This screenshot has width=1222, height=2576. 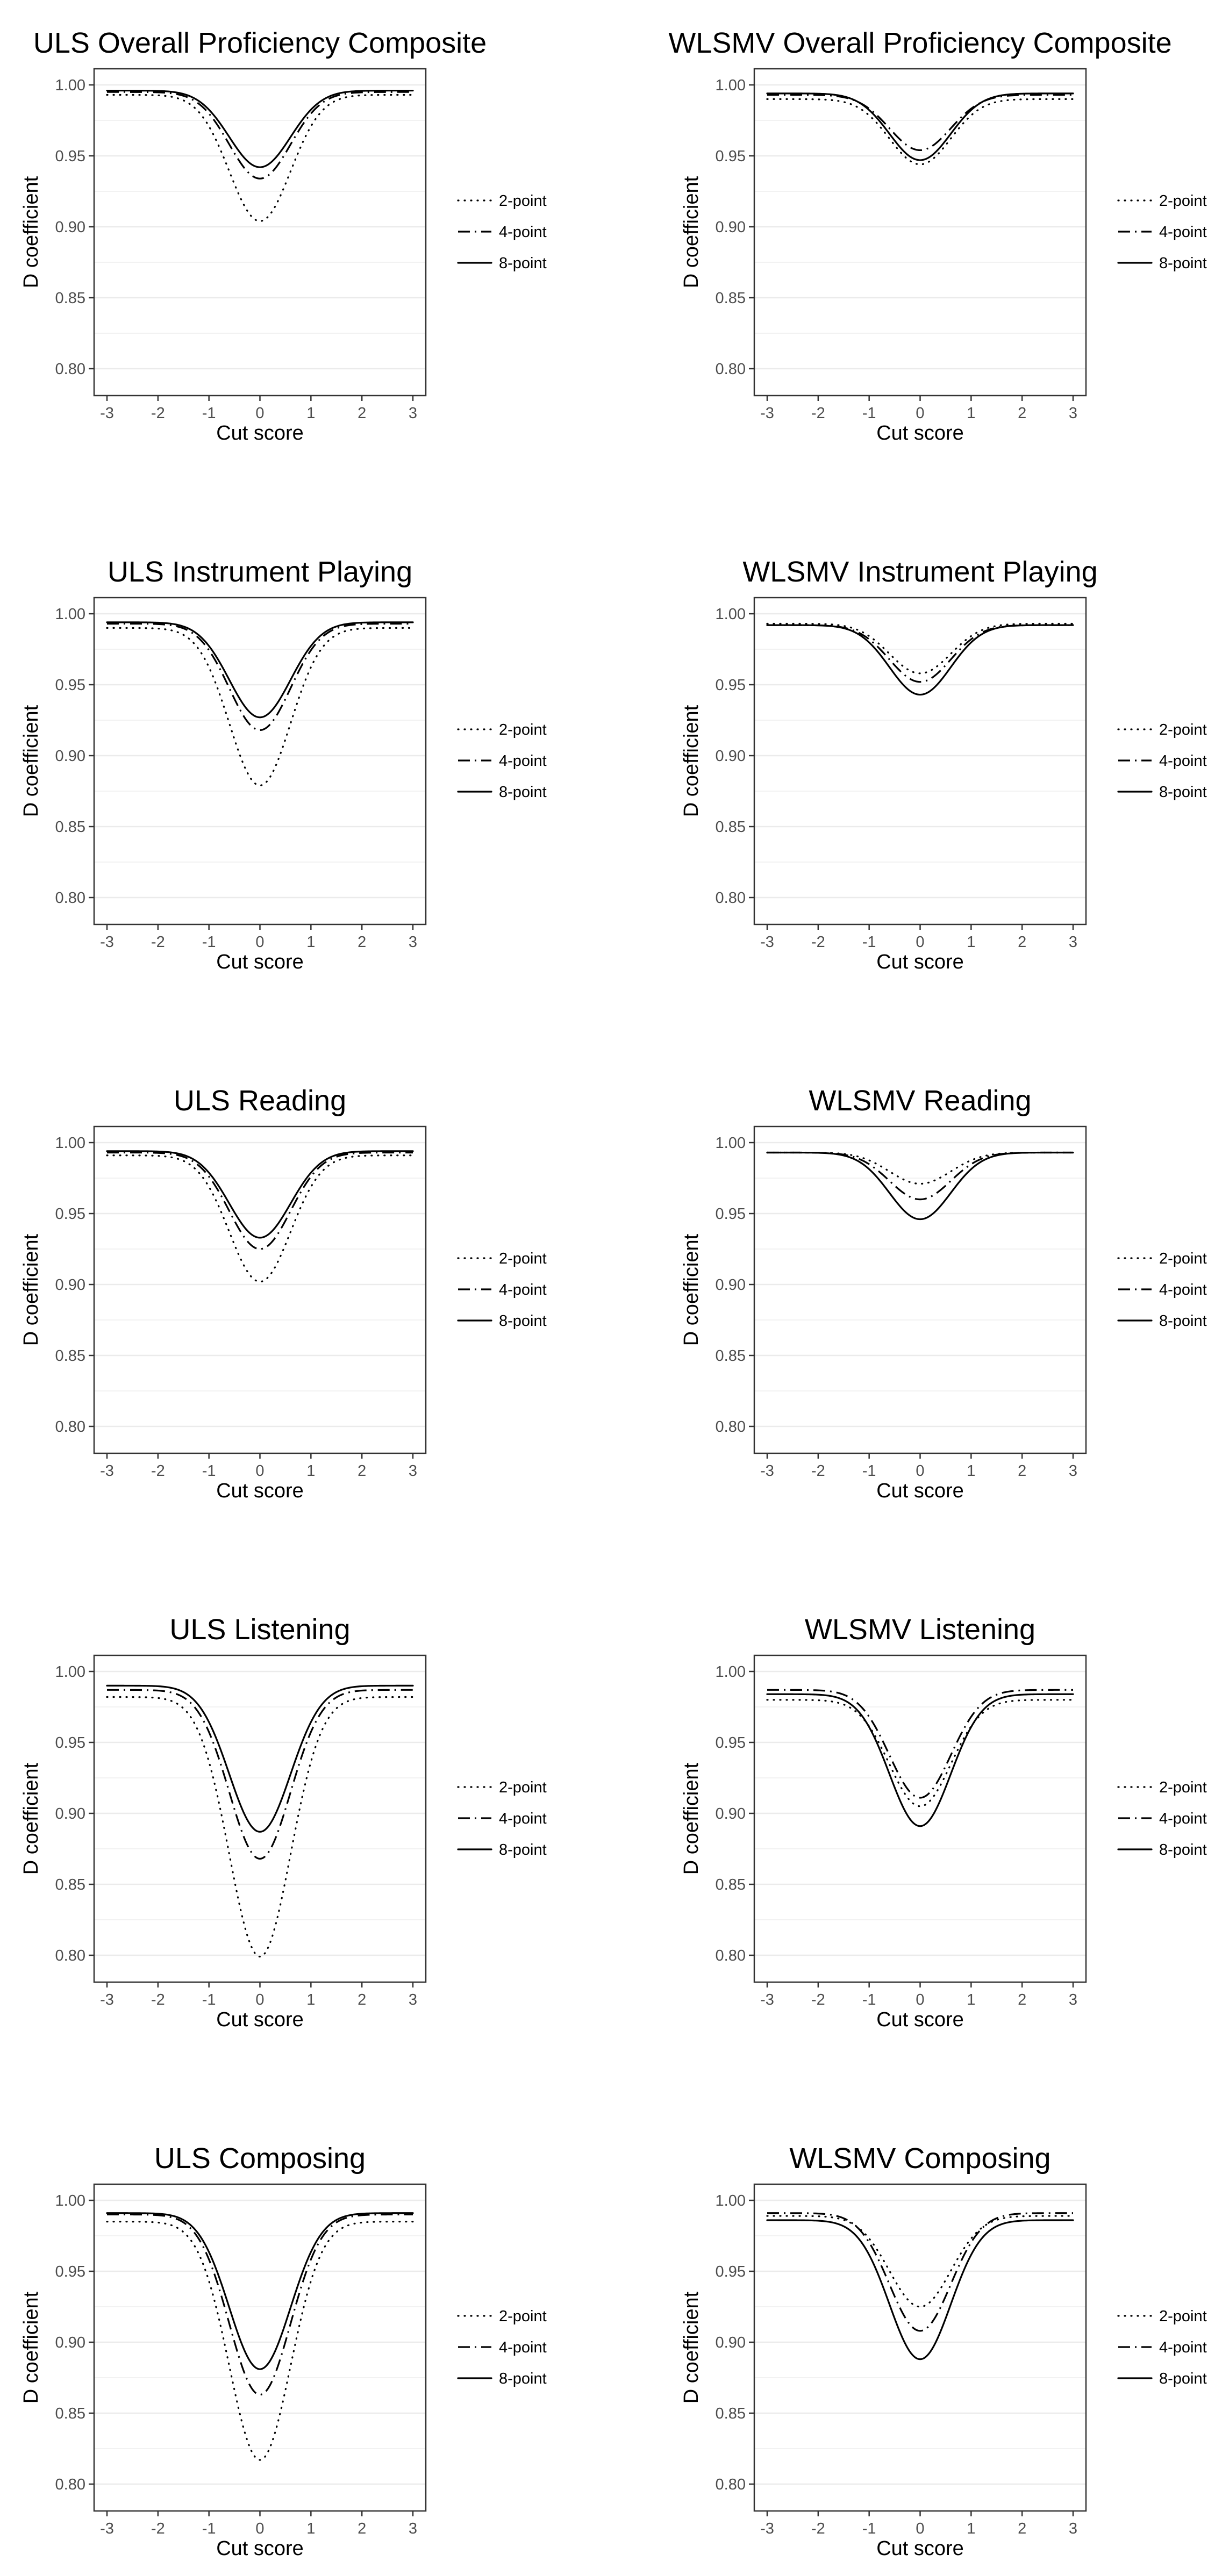 What do you see at coordinates (259, 1629) in the screenshot?
I see `chart-title: ULS Listening` at bounding box center [259, 1629].